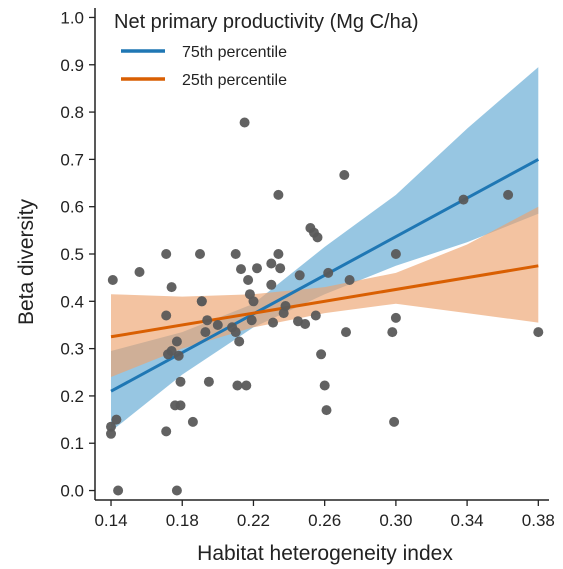  I want to click on y-tick-label: 0.7, so click(72, 159).